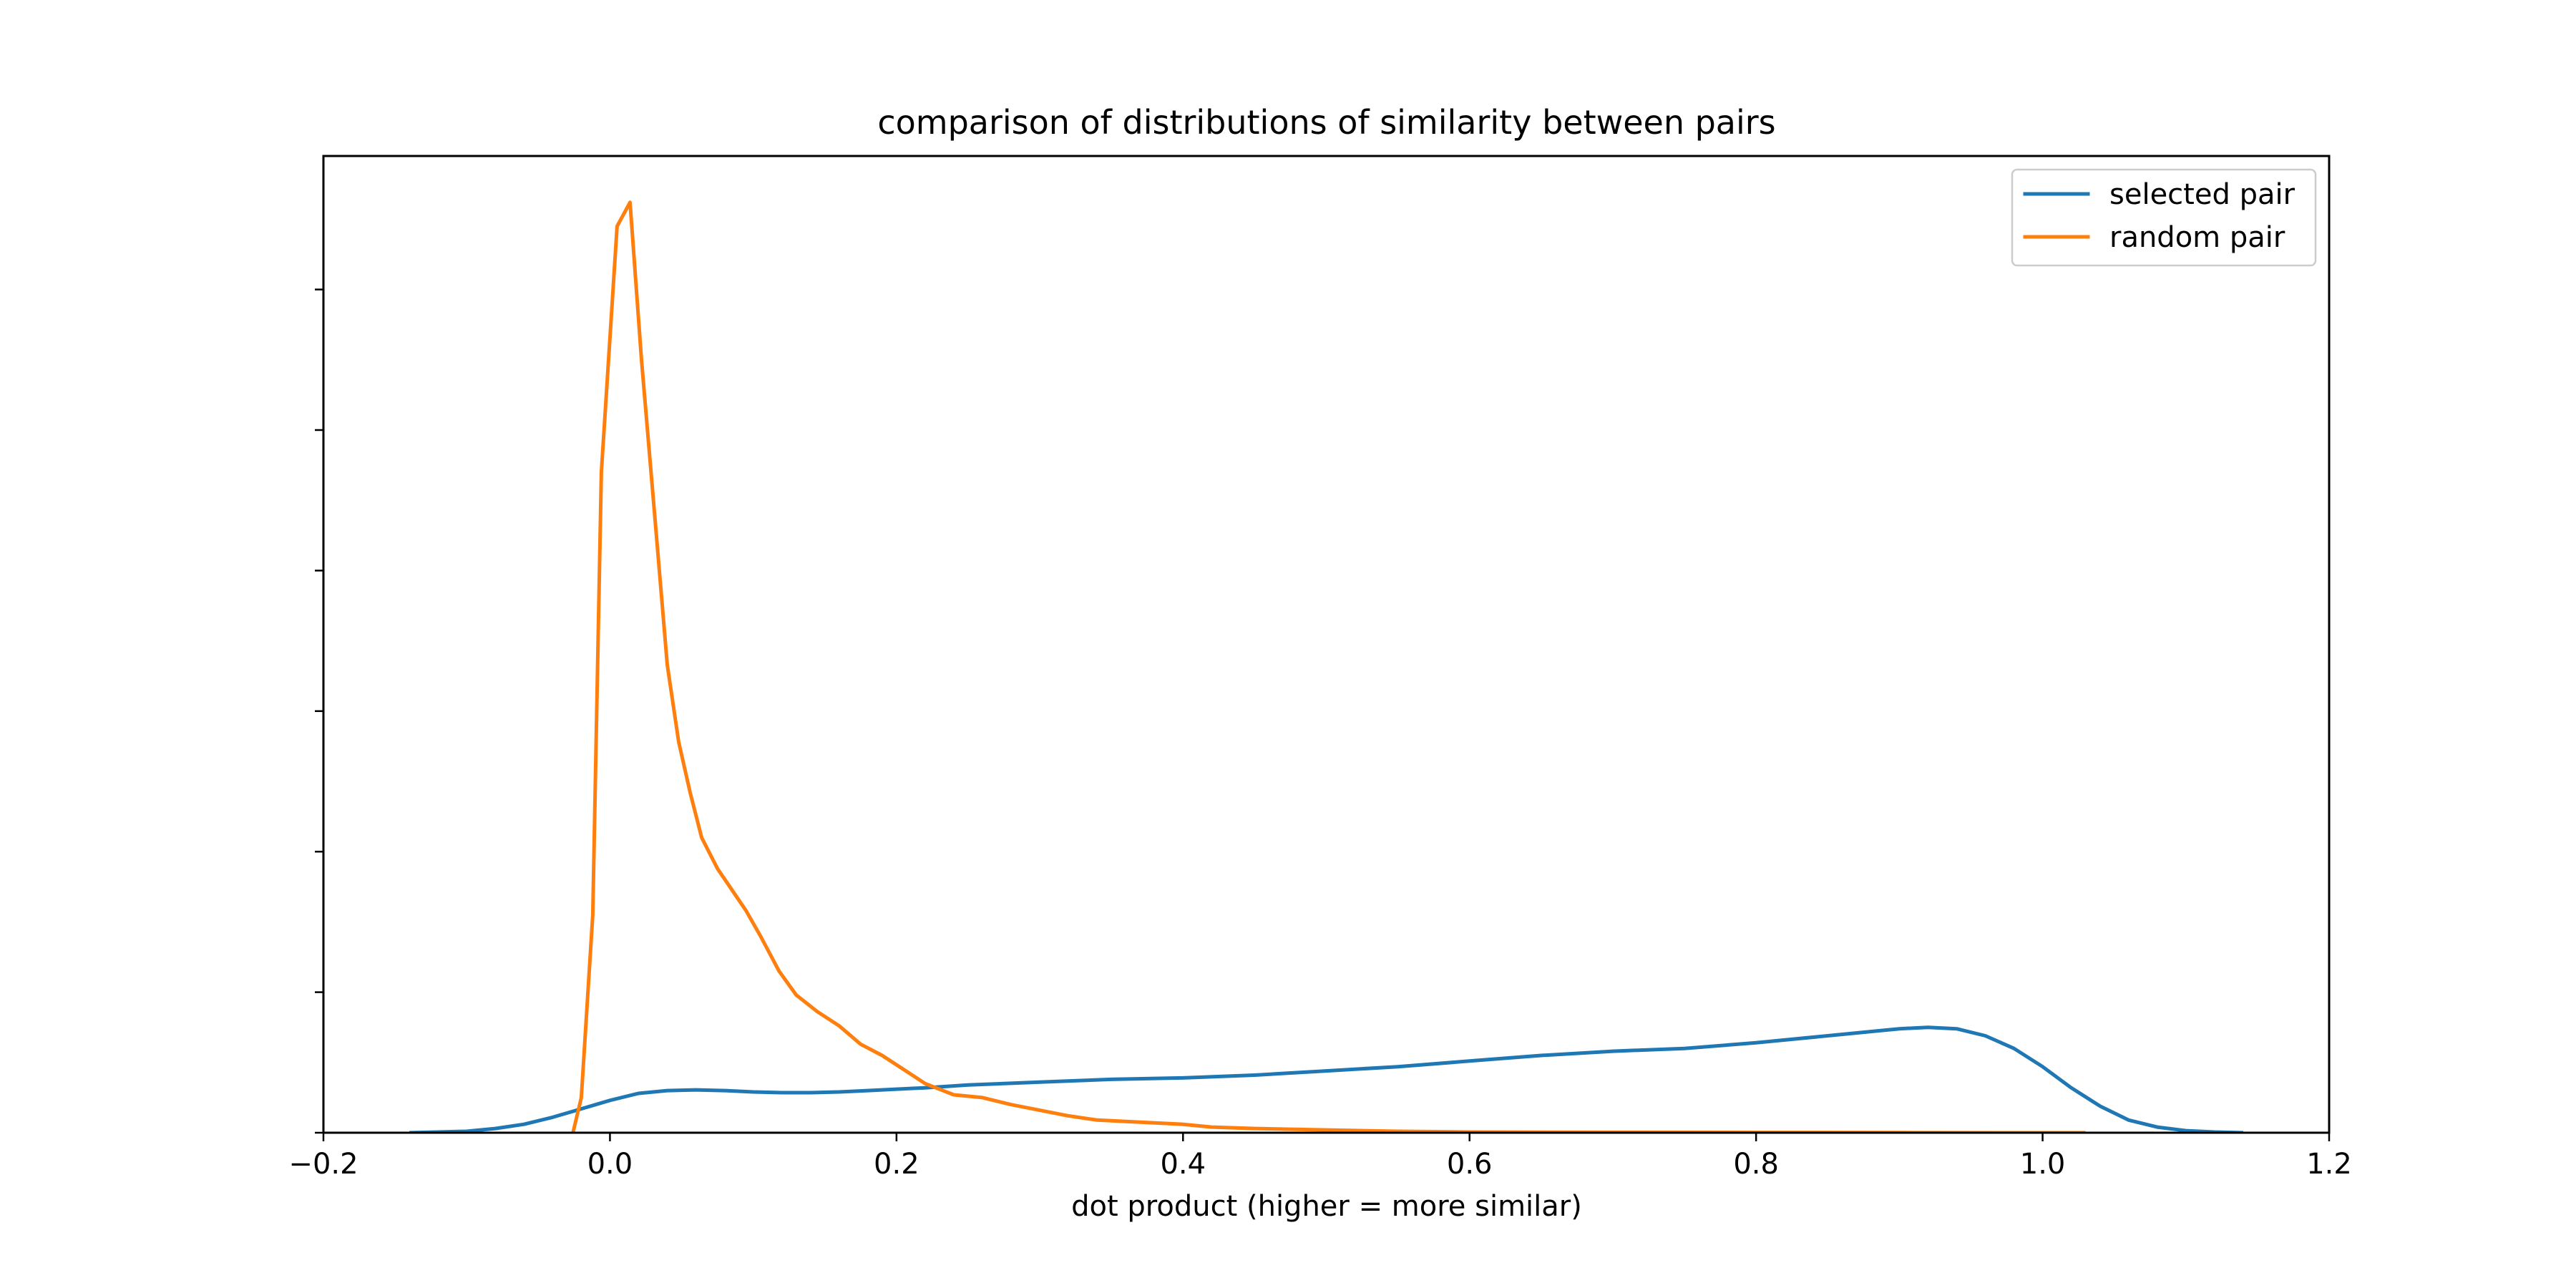 The width and height of the screenshot is (2576, 1288). I want to click on series-line-selected-pair, so click(1326, 1079).